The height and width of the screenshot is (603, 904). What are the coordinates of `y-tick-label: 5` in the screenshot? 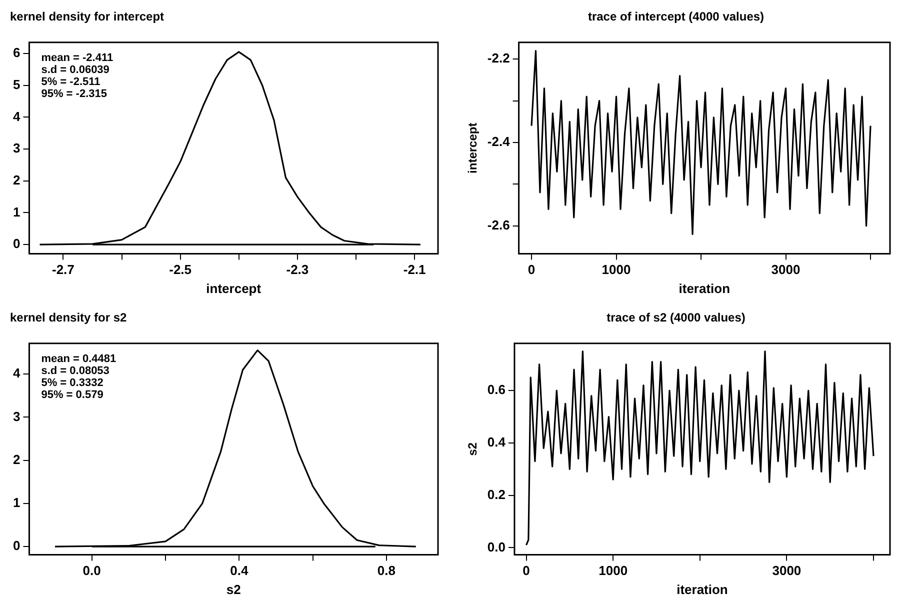 It's located at (16, 84).